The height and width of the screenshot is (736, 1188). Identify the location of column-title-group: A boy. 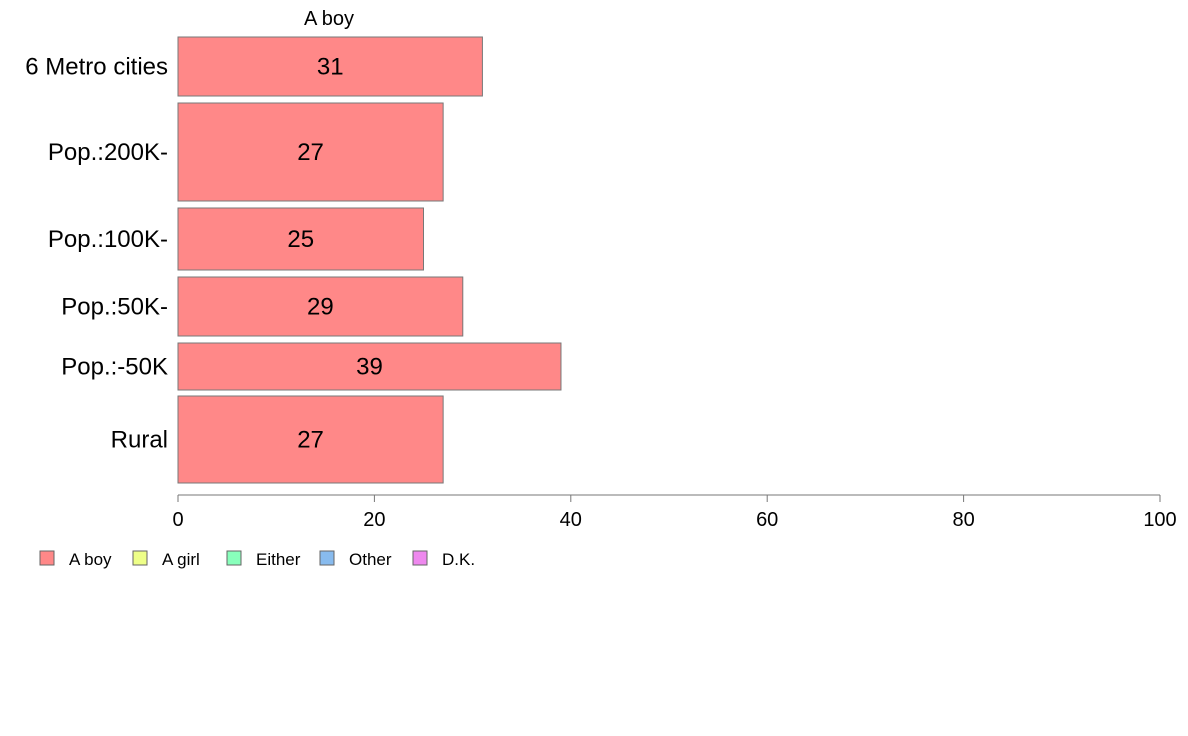
(329, 19).